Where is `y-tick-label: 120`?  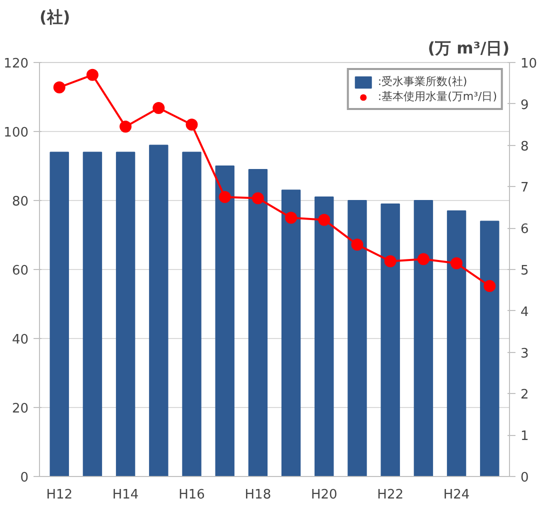 y-tick-label: 120 is located at coordinates (16, 64).